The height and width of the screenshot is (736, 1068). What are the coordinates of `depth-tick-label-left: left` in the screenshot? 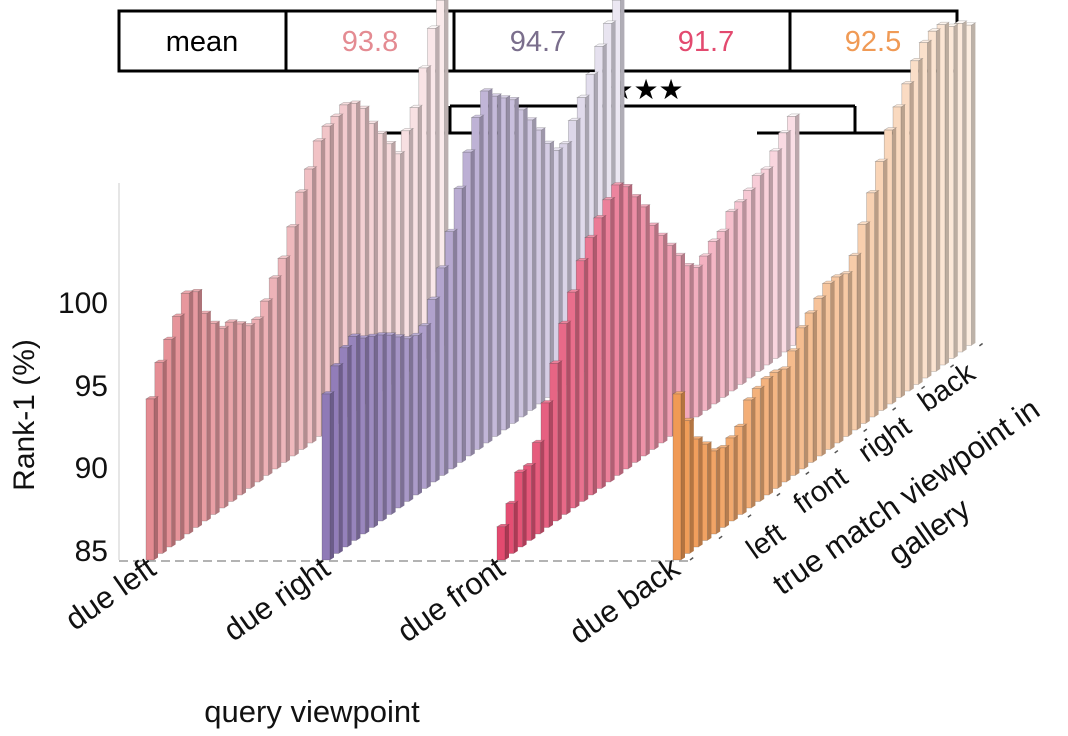 It's located at (766, 541).